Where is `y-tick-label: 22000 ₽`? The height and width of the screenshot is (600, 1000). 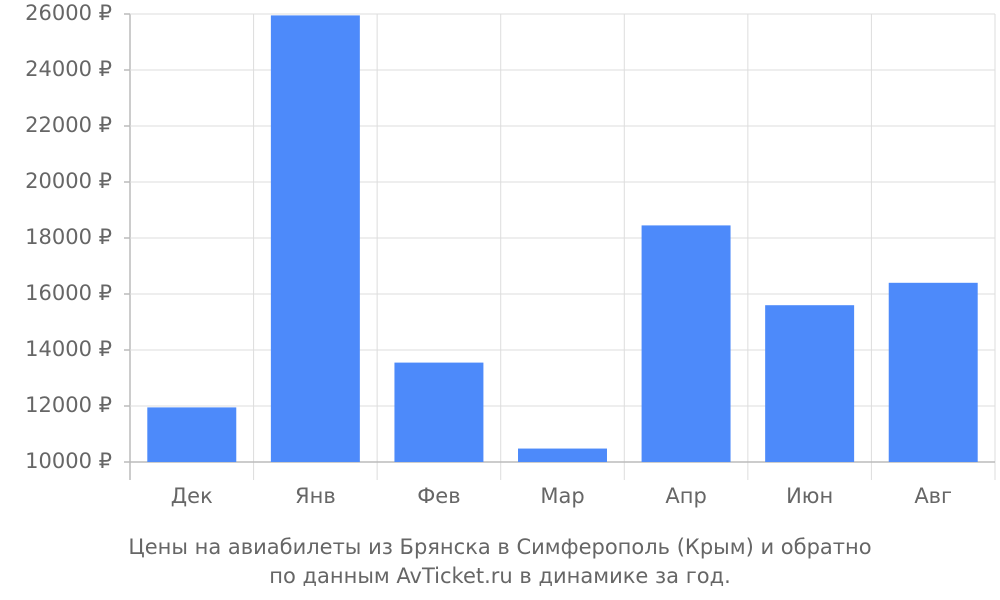
y-tick-label: 22000 ₽ is located at coordinates (68, 125).